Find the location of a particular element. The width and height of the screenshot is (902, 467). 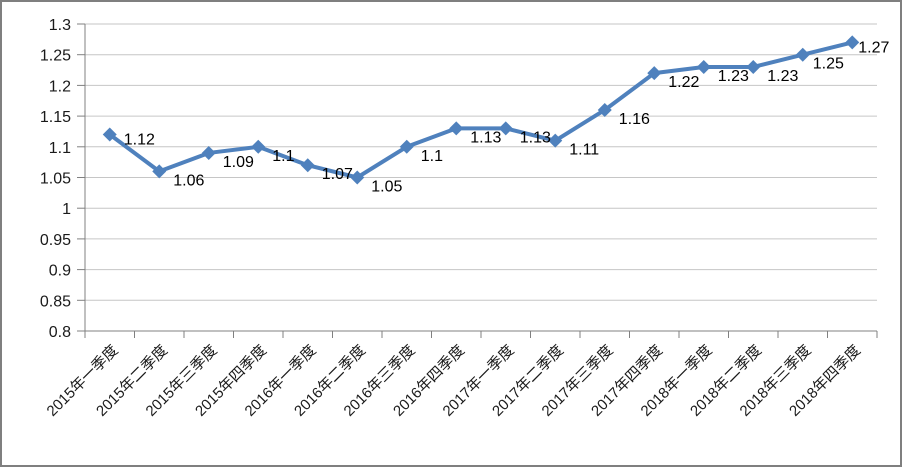

data-label: 1.11 is located at coordinates (584, 150).